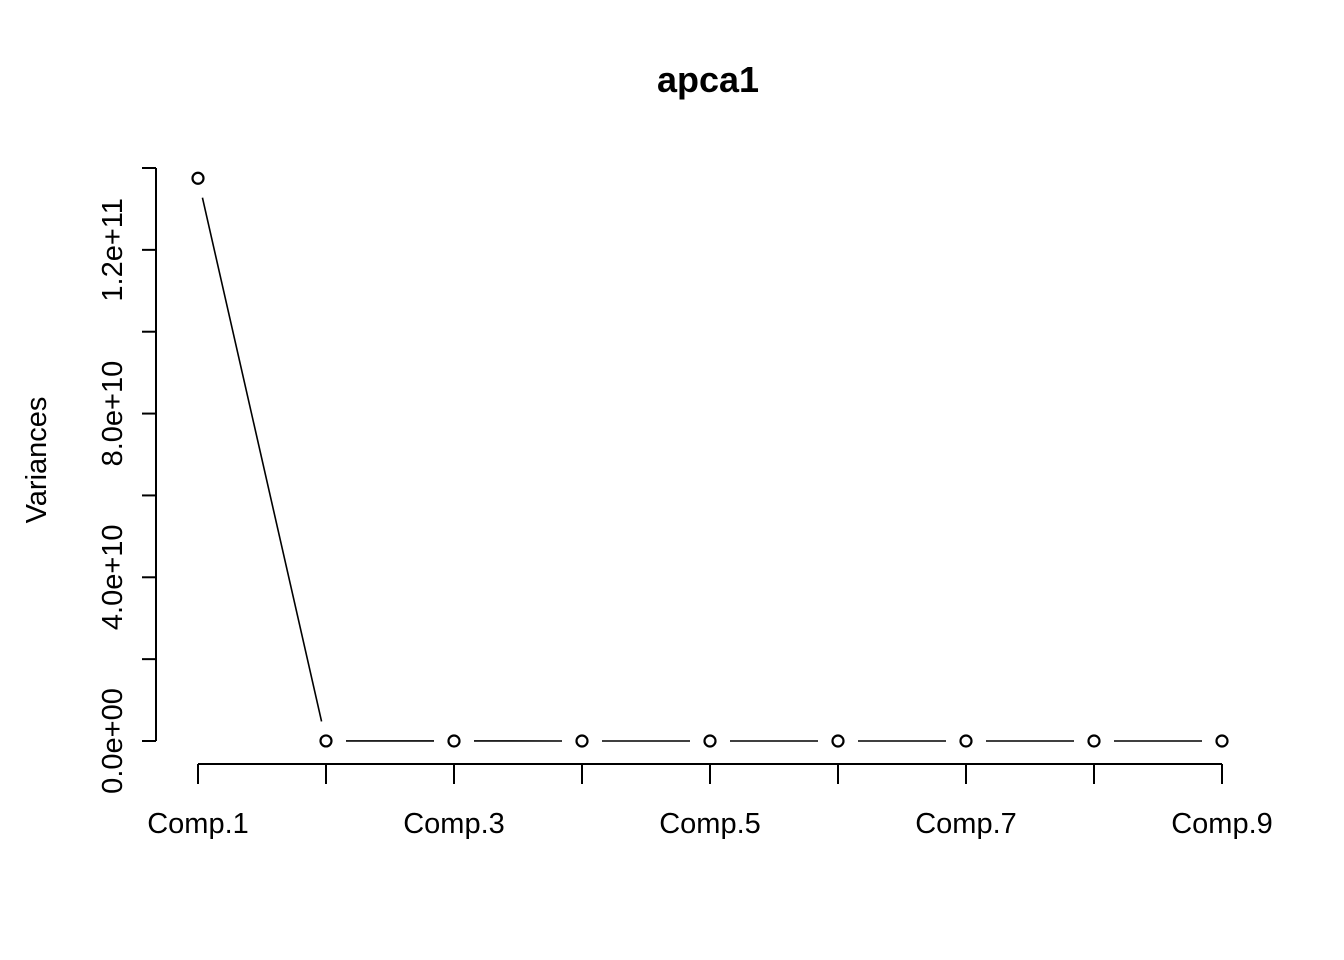  What do you see at coordinates (710, 801) in the screenshot?
I see `x-axis: Comp.1 Comp.3 Comp.5 Comp.7 Comp.9` at bounding box center [710, 801].